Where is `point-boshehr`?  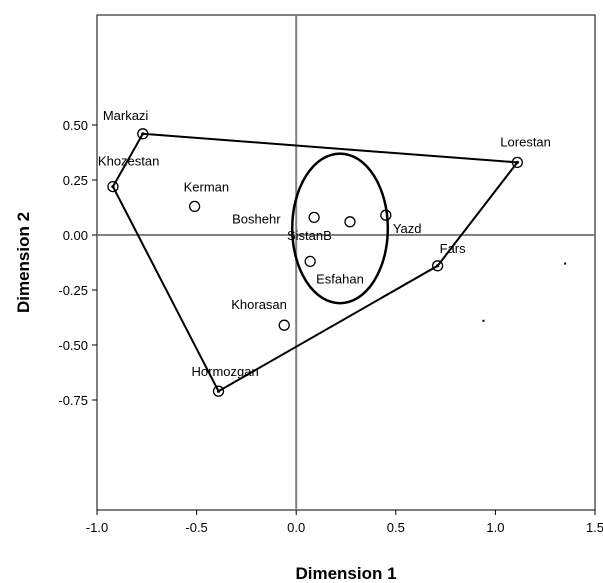 point-boshehr is located at coordinates (314, 217).